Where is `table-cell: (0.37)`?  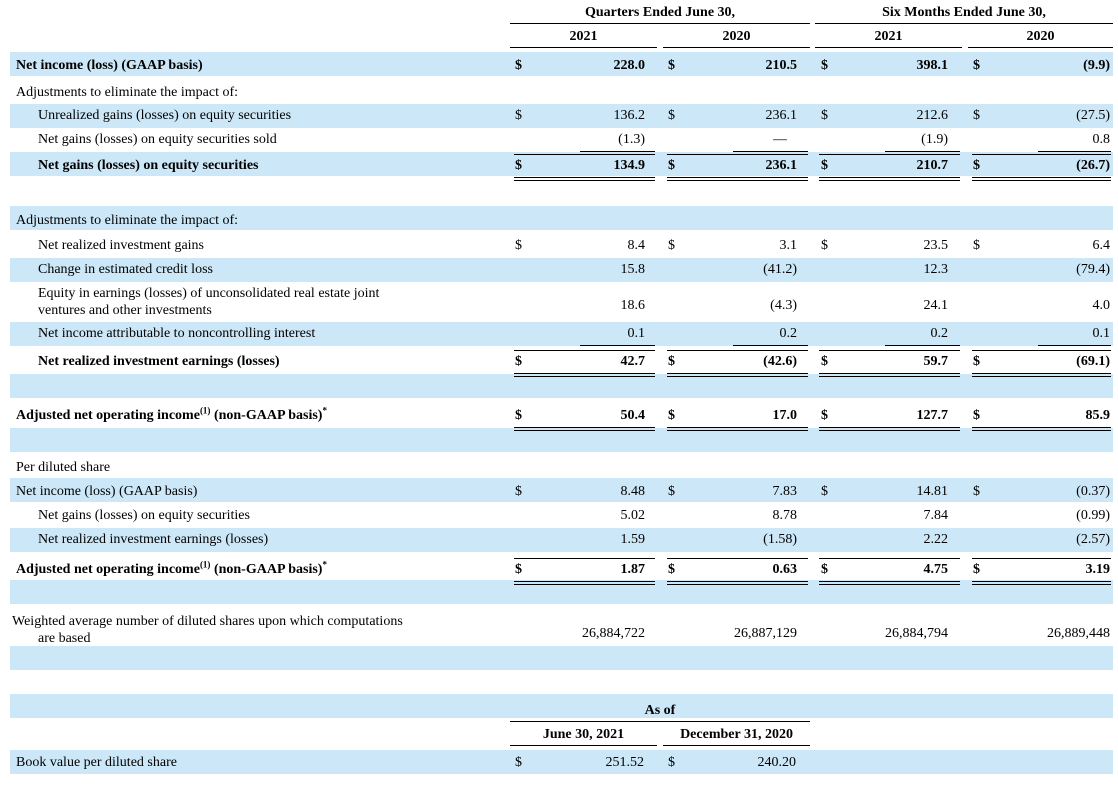
table-cell: (0.37) is located at coordinates (1093, 491).